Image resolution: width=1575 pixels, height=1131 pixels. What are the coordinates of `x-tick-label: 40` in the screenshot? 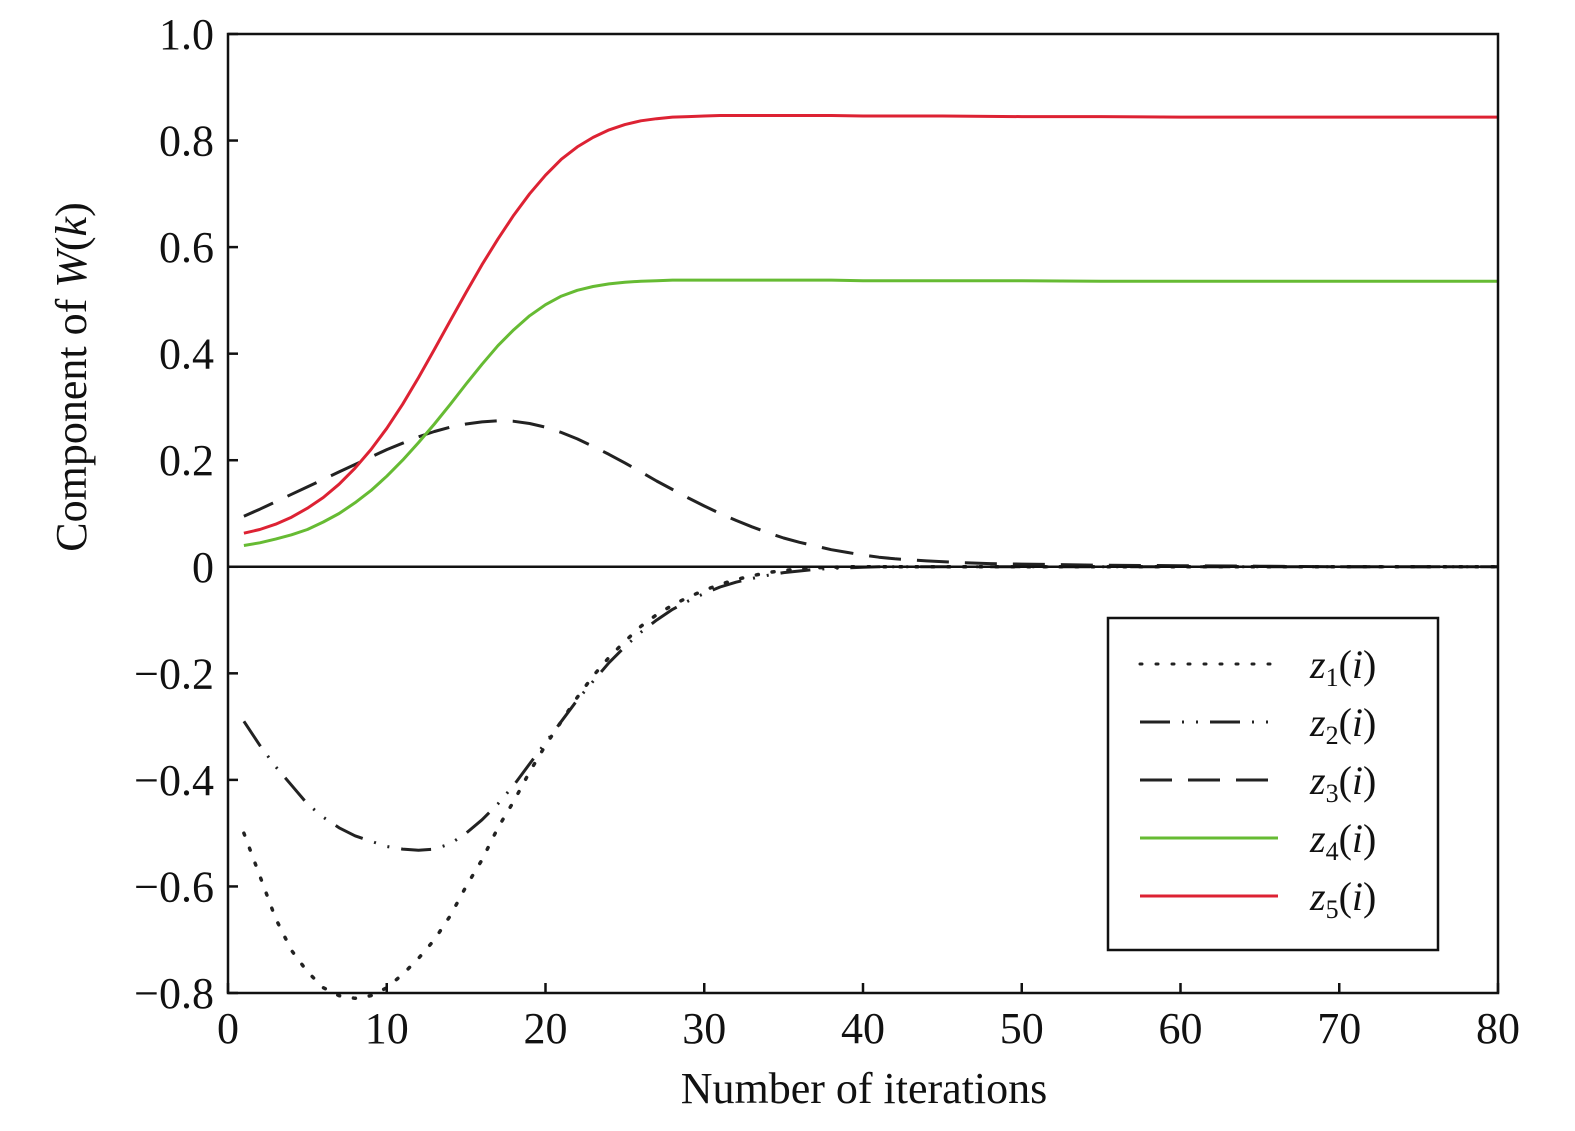 It's located at (863, 1028).